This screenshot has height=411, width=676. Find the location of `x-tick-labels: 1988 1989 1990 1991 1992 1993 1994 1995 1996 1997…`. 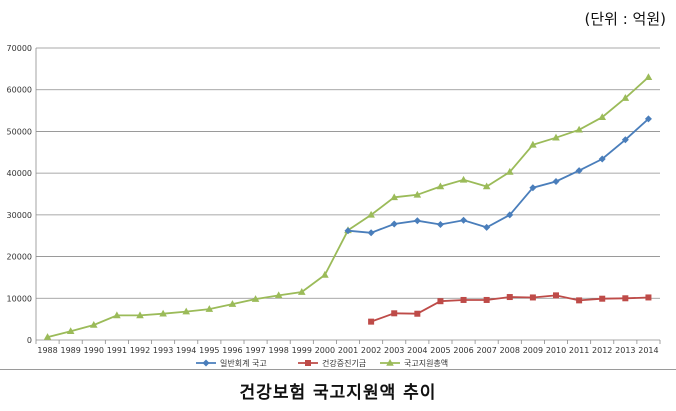

x-tick-labels: 1988 1989 1990 1991 1992 1993 1994 1995 1996 1997… is located at coordinates (347, 350).